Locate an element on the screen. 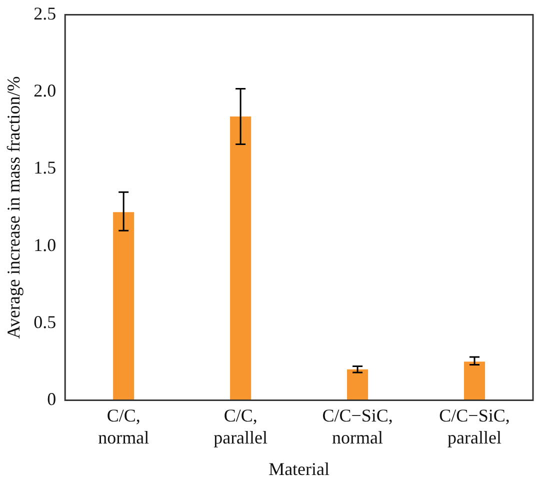  y-tick-label: 1.5 is located at coordinates (45, 168).